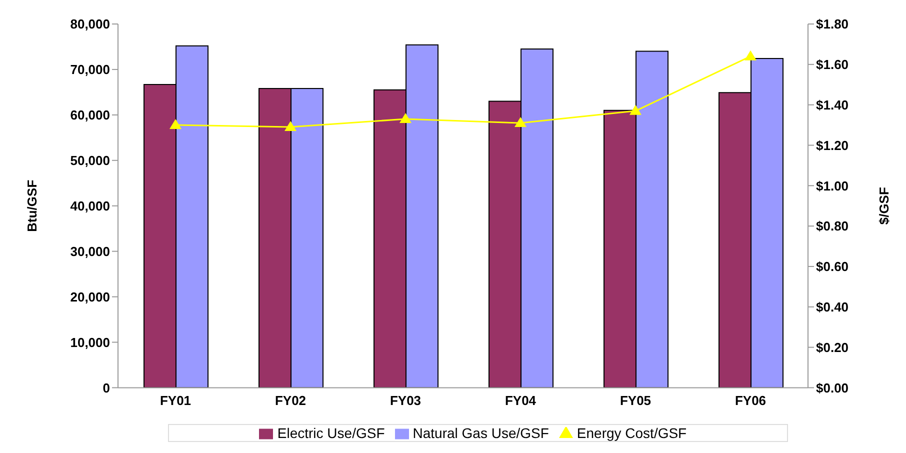 This screenshot has width=906, height=453. What do you see at coordinates (832, 226) in the screenshot?
I see `y2-tick-label: $0.80` at bounding box center [832, 226].